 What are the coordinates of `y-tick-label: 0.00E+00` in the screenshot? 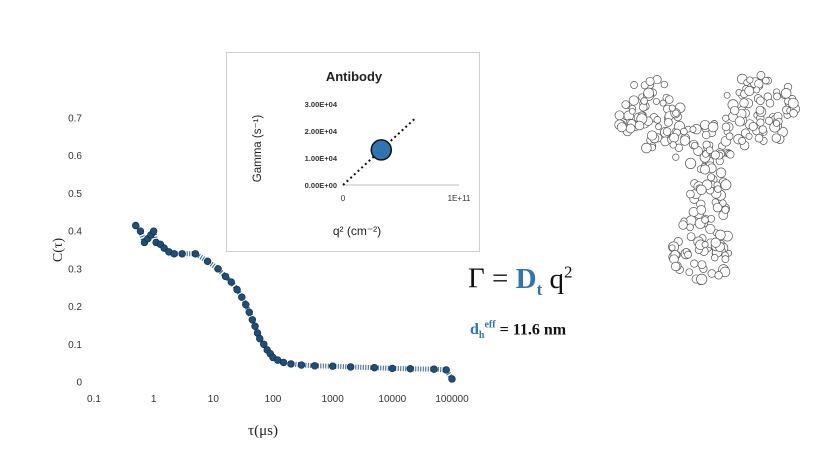 It's located at (321, 185).